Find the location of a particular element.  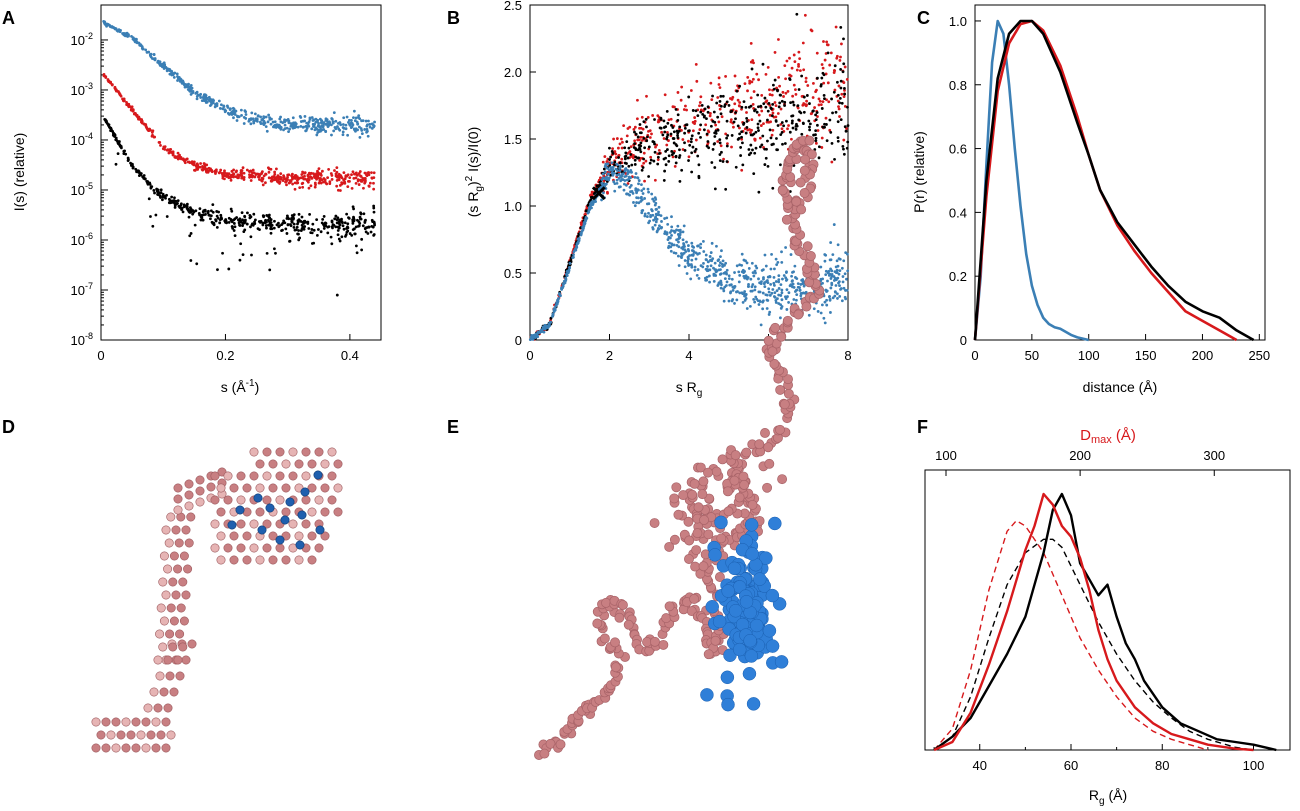

x-tick-label: 150 is located at coordinates (1146, 355).